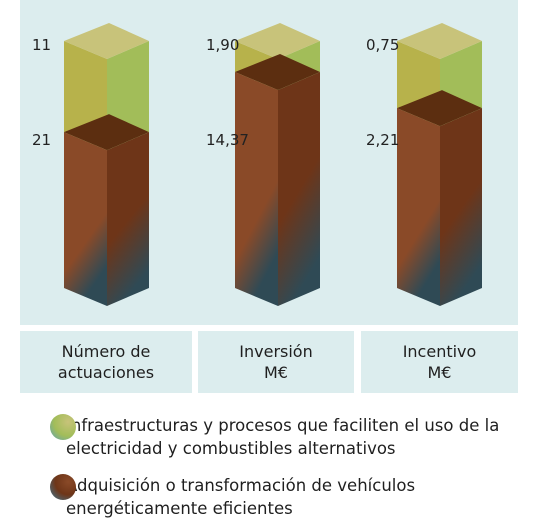  What do you see at coordinates (439, 362) in the screenshot?
I see `category-label-incentivo: Incentivo M€` at bounding box center [439, 362].